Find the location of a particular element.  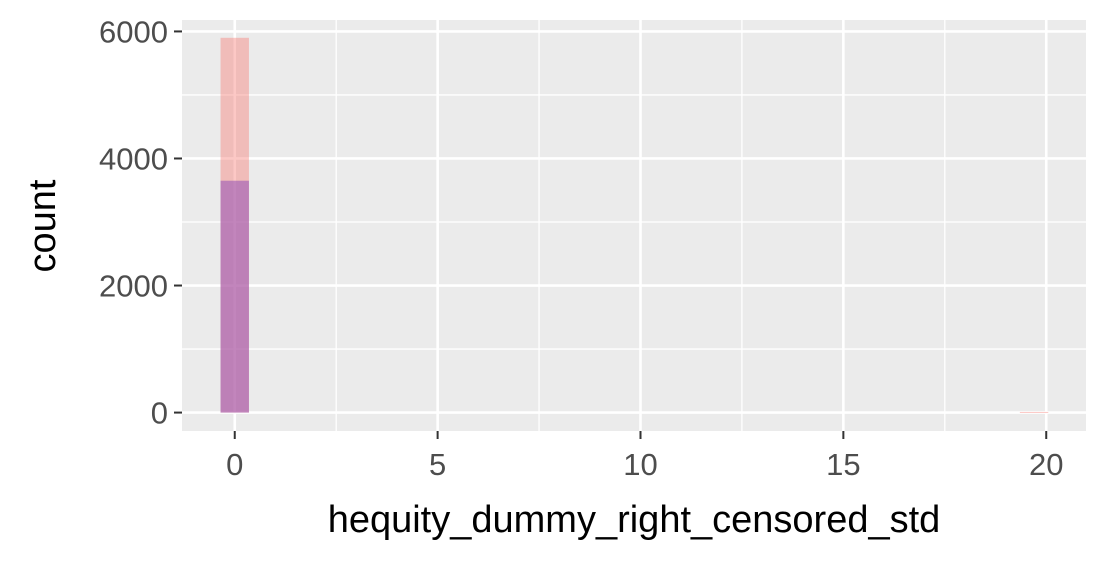

y-axis-title: count is located at coordinates (43, 225).